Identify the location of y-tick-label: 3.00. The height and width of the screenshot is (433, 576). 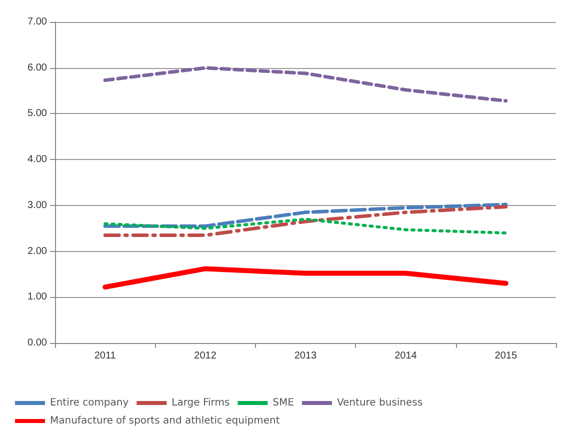
(38, 205).